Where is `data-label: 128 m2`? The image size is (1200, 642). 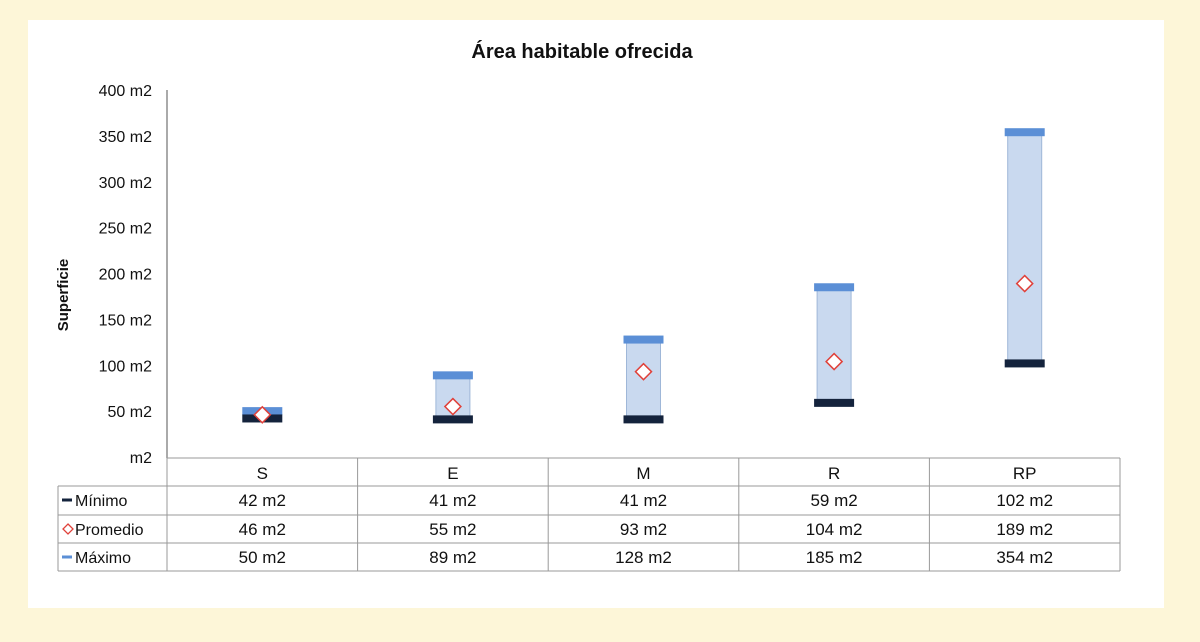
data-label: 128 m2 is located at coordinates (643, 557).